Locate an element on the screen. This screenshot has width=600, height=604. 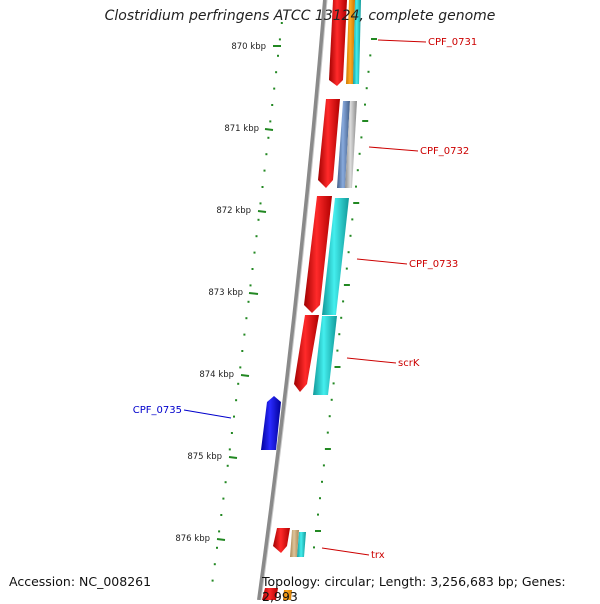
tick-label-876: 876 kbp is located at coordinates (192, 539).